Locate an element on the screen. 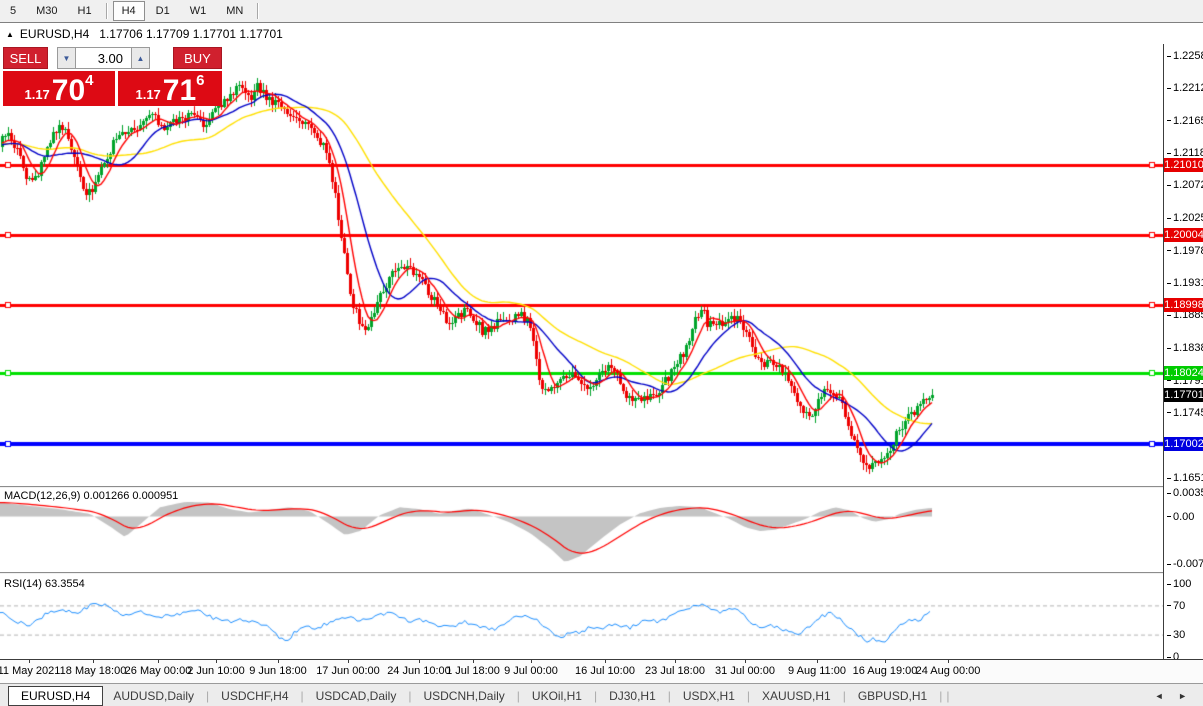 The height and width of the screenshot is (706, 1203). time-axis-label: 16 Jul 10:00 is located at coordinates (605, 671).